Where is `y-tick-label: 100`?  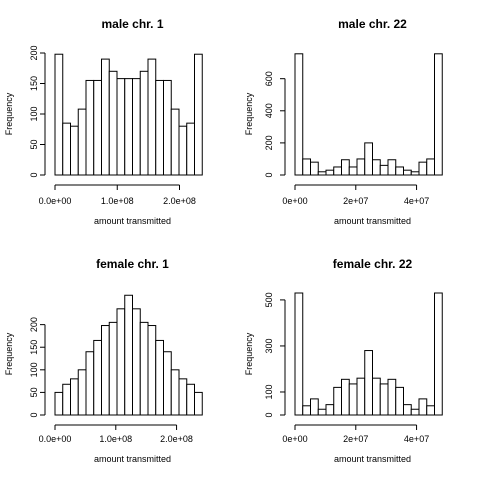
y-tick-label: 100 is located at coordinates (269, 391).